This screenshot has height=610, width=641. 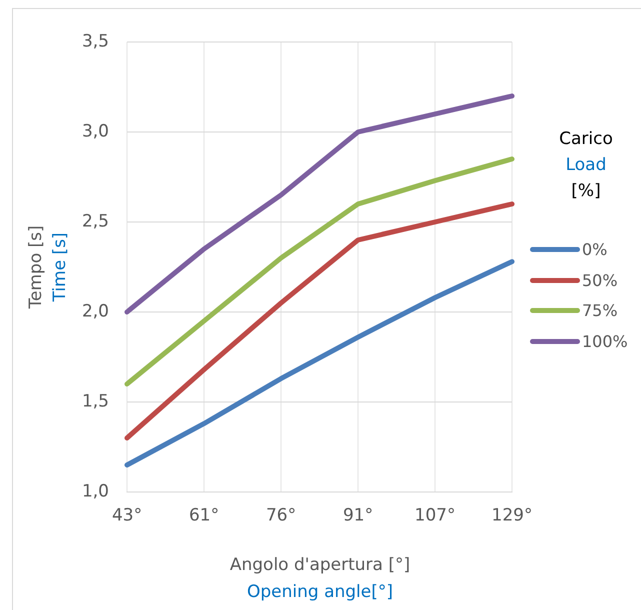 What do you see at coordinates (512, 516) in the screenshot?
I see `x-tick-label: 129°` at bounding box center [512, 516].